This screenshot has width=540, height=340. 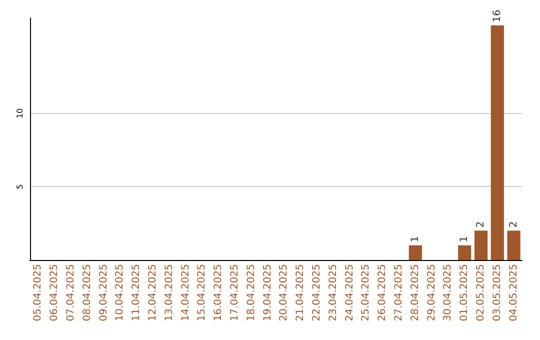 I want to click on x-tick-label: 21.04.2025, so click(x=300, y=293).